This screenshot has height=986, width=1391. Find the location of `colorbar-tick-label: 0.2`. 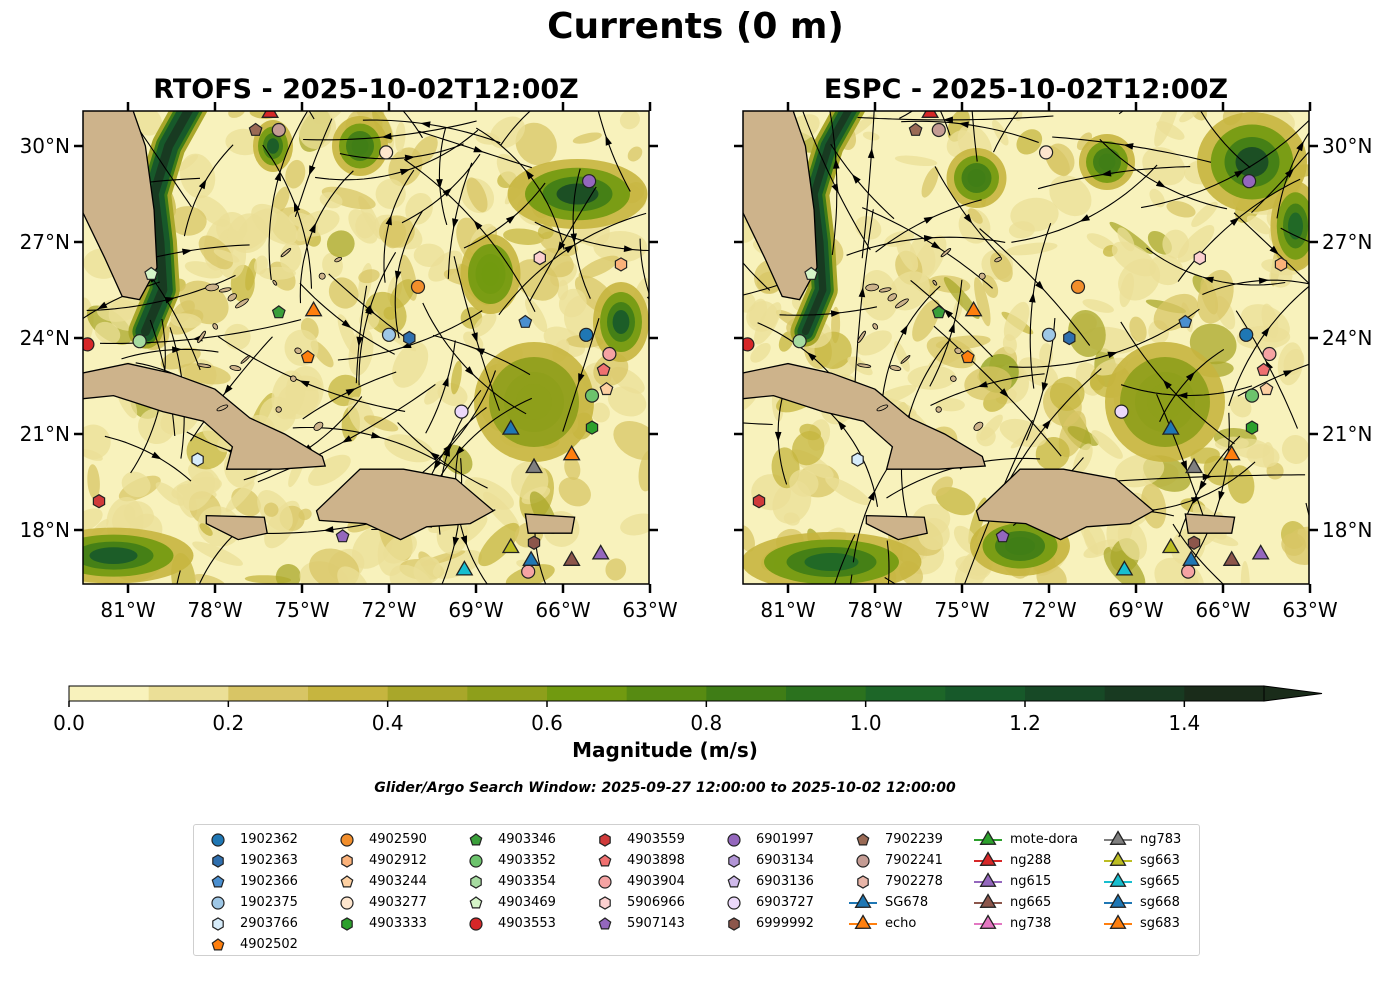

colorbar-tick-label: 0.2 is located at coordinates (228, 723).